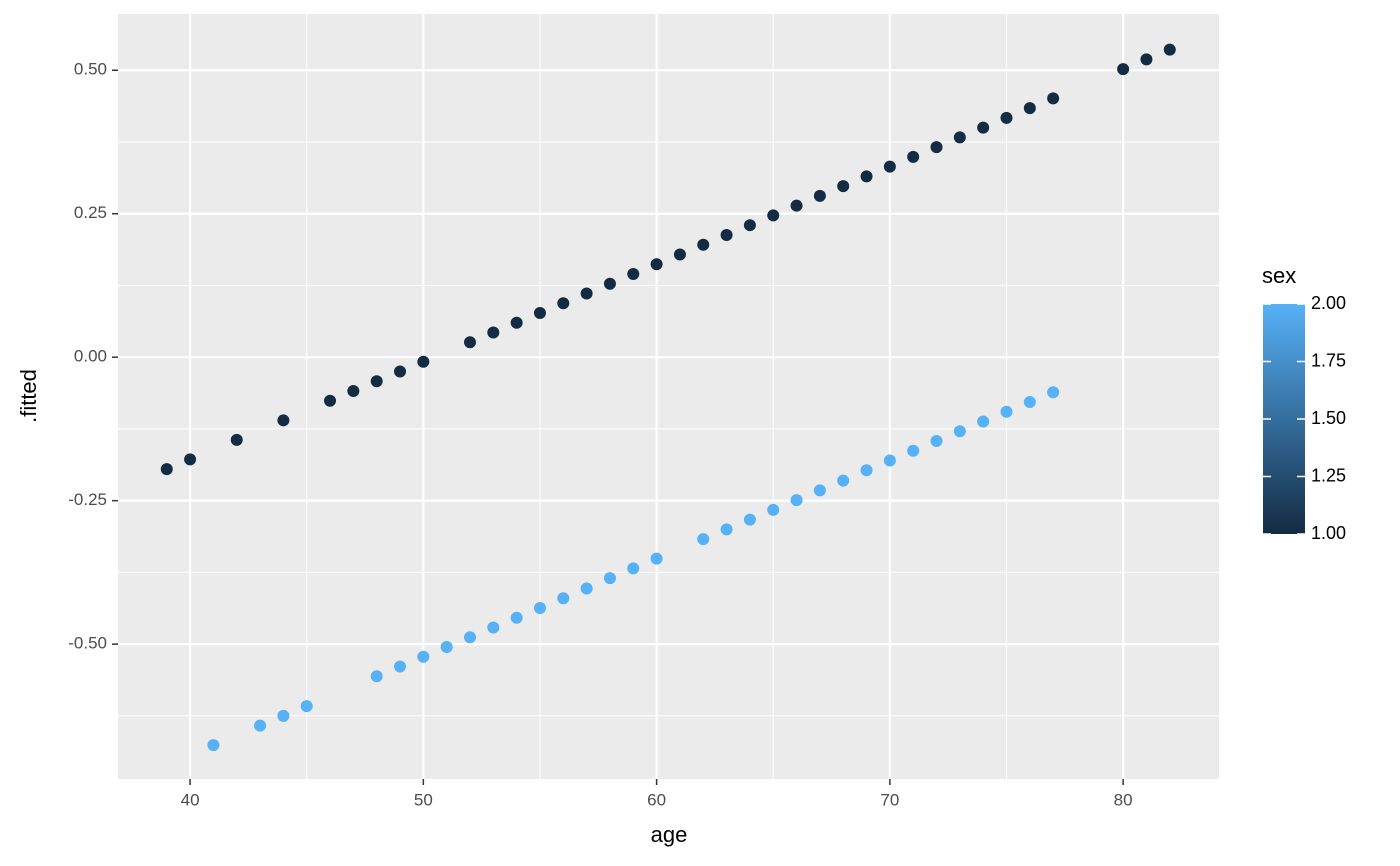  I want to click on x-tick-label: 80, so click(1123, 799).